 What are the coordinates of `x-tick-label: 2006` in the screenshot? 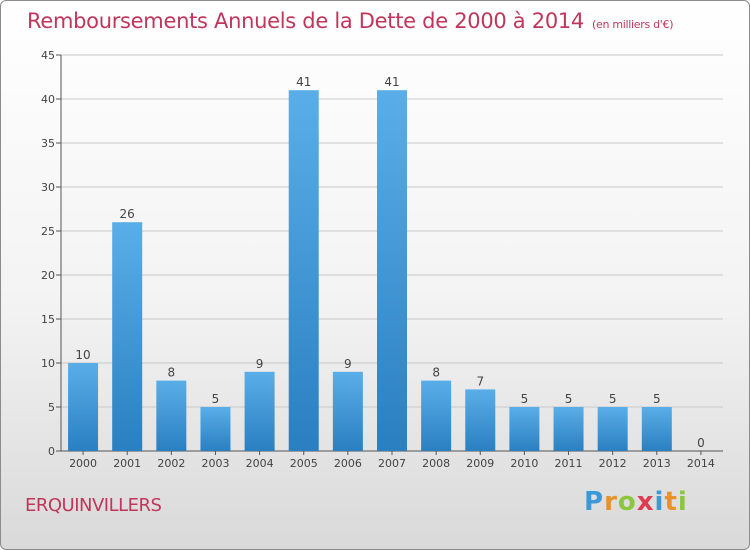 It's located at (348, 463).